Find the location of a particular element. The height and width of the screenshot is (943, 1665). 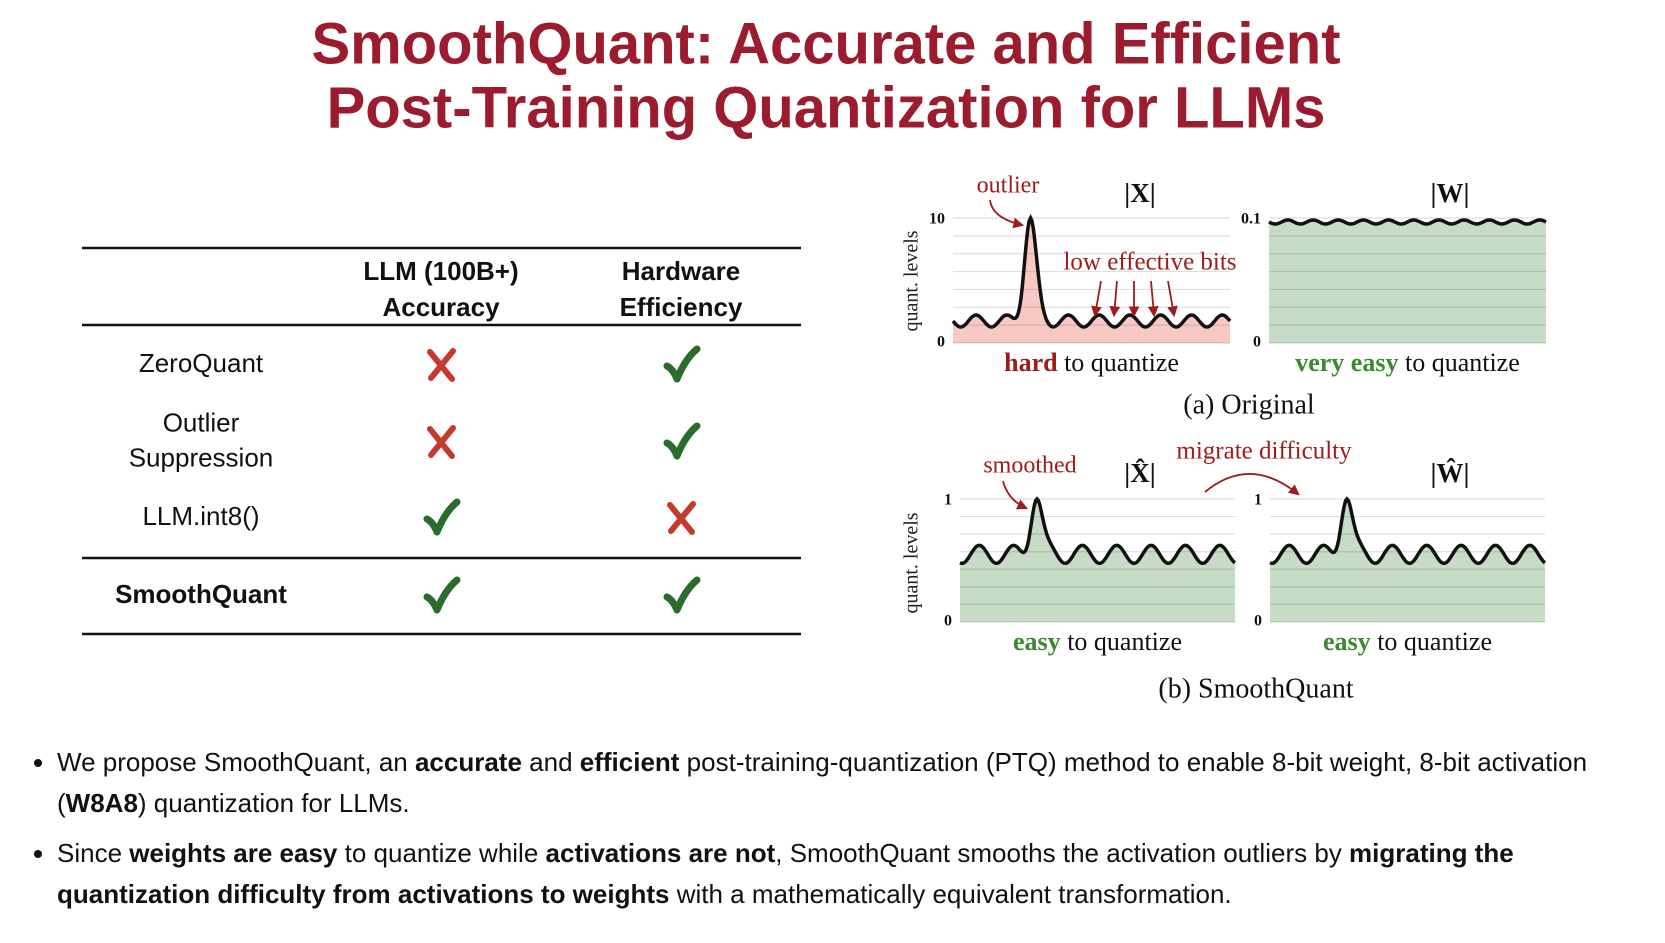

plot-label: hard to quantize is located at coordinates (1091, 362).